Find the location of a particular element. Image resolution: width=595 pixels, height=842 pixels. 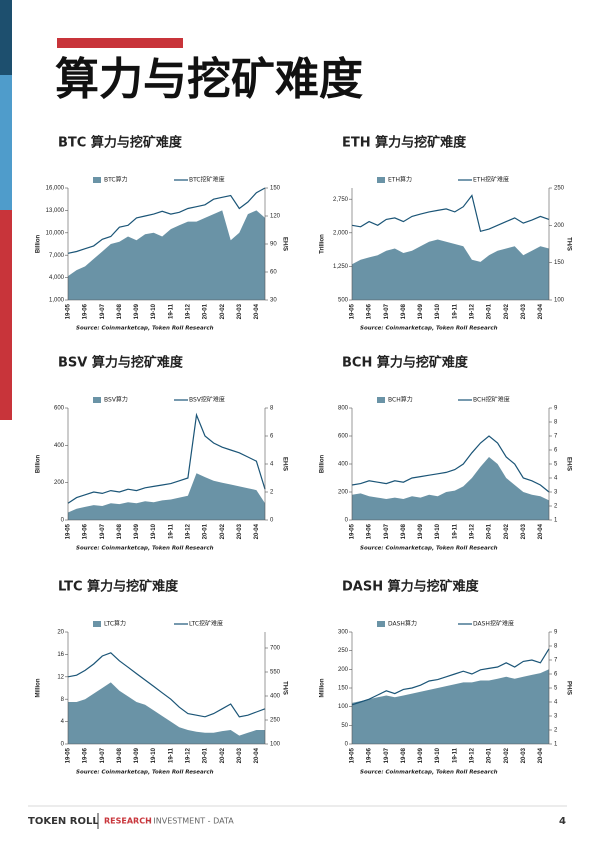

chart-title: LTC 算力与挖矿难度 is located at coordinates (118, 587).